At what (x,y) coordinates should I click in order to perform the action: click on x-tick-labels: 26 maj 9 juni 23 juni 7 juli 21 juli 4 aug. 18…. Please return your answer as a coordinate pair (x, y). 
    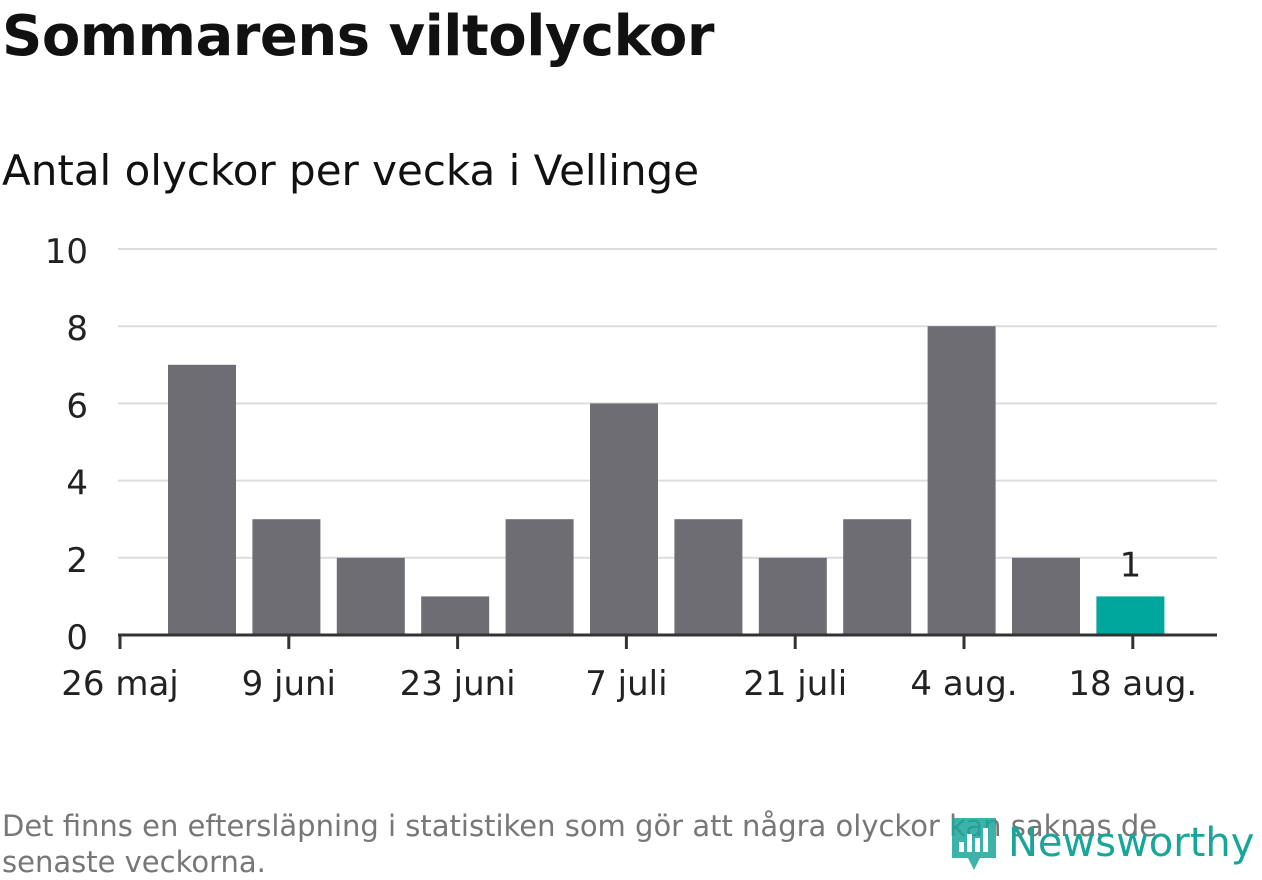
    Looking at the image, I should click on (629, 684).